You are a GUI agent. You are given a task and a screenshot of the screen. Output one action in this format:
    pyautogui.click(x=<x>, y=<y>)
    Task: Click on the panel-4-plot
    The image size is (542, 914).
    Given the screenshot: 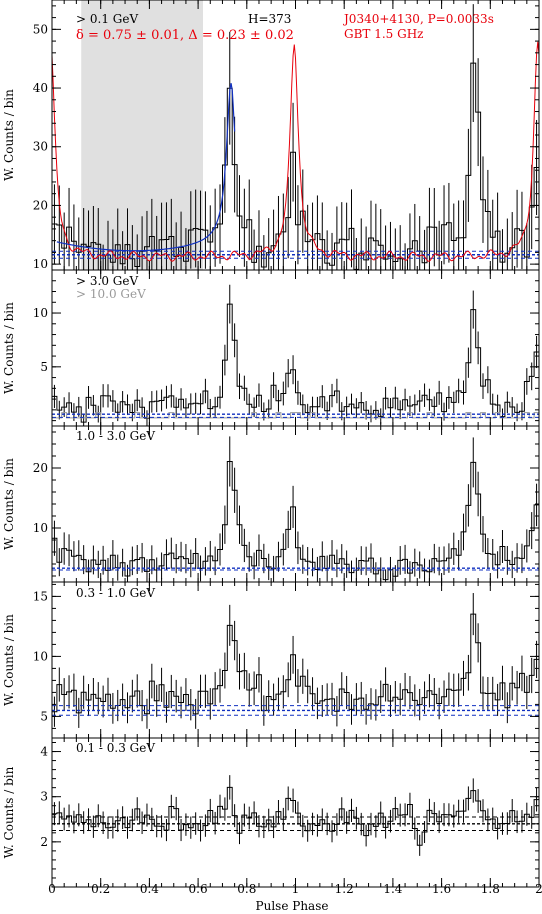 What is the action you would take?
    pyautogui.click(x=295, y=815)
    